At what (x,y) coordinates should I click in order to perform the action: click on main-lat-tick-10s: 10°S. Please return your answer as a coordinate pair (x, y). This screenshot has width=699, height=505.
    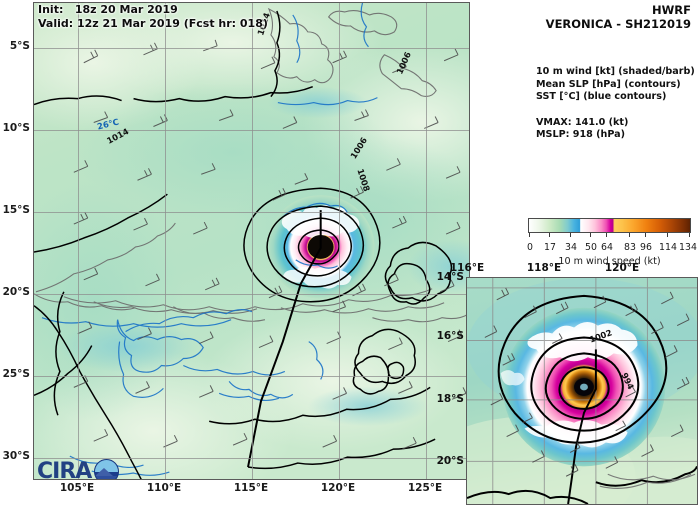
    Looking at the image, I should click on (16, 128).